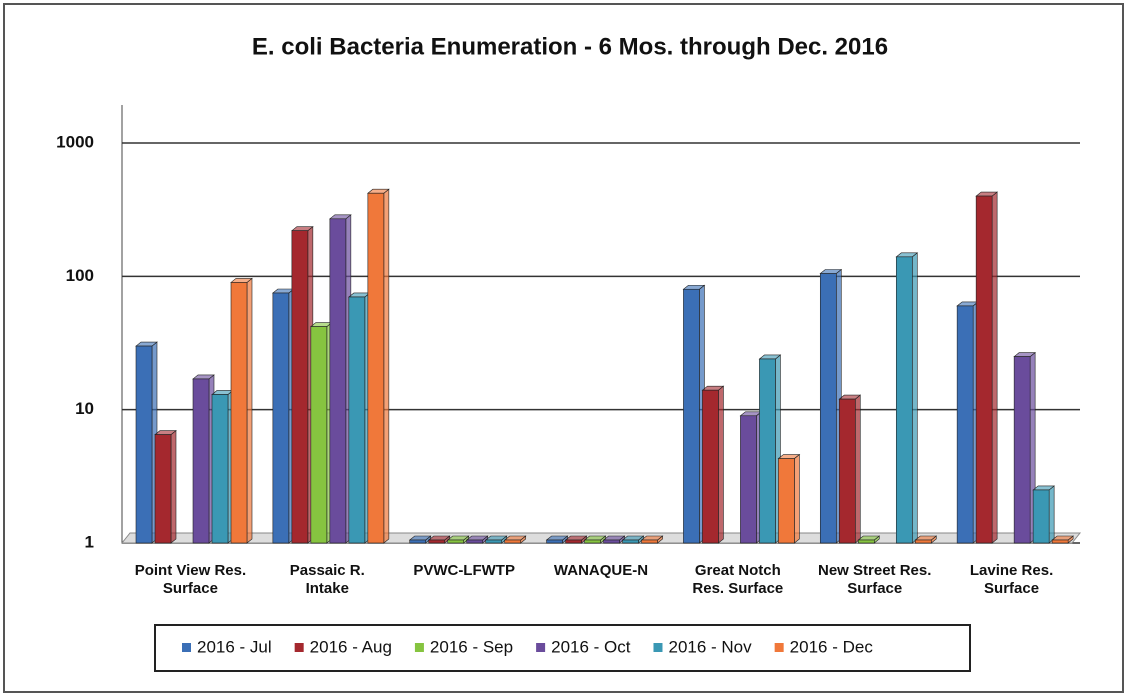 The width and height of the screenshot is (1127, 698). Describe the element at coordinates (351, 646) in the screenshot. I see `legend-label: 2016 - Aug` at that location.